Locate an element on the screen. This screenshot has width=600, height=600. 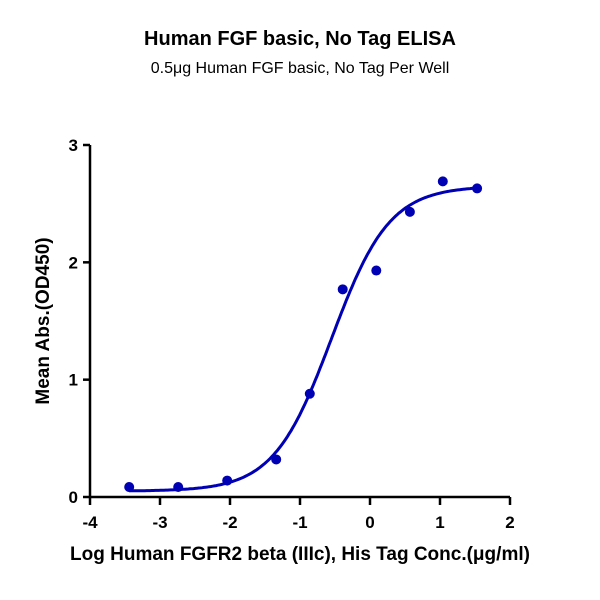
x-tick-label: 2 is located at coordinates (509, 522).